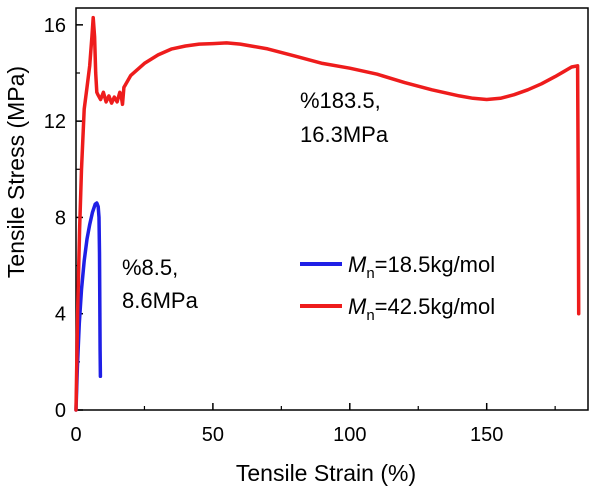  What do you see at coordinates (160, 300) in the screenshot?
I see `annotation-blue-line2: 8.6MPa` at bounding box center [160, 300].